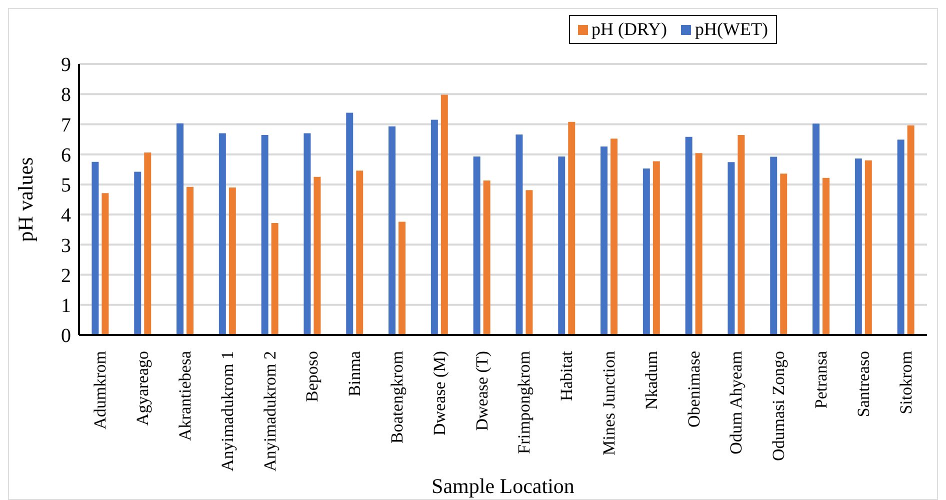 This screenshot has width=946, height=500. Describe the element at coordinates (651, 380) in the screenshot. I see `x-tick-label: Nkadum` at that location.